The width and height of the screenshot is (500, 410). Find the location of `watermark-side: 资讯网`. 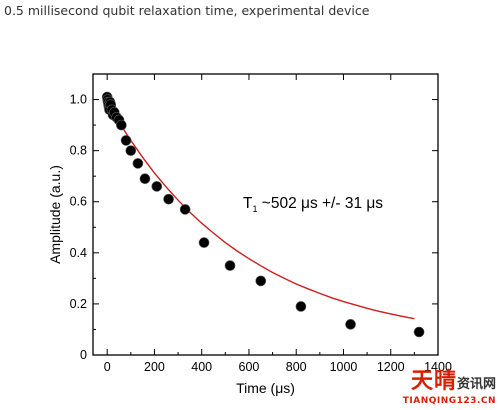

watermark-side: 资讯网 is located at coordinates (476, 384).